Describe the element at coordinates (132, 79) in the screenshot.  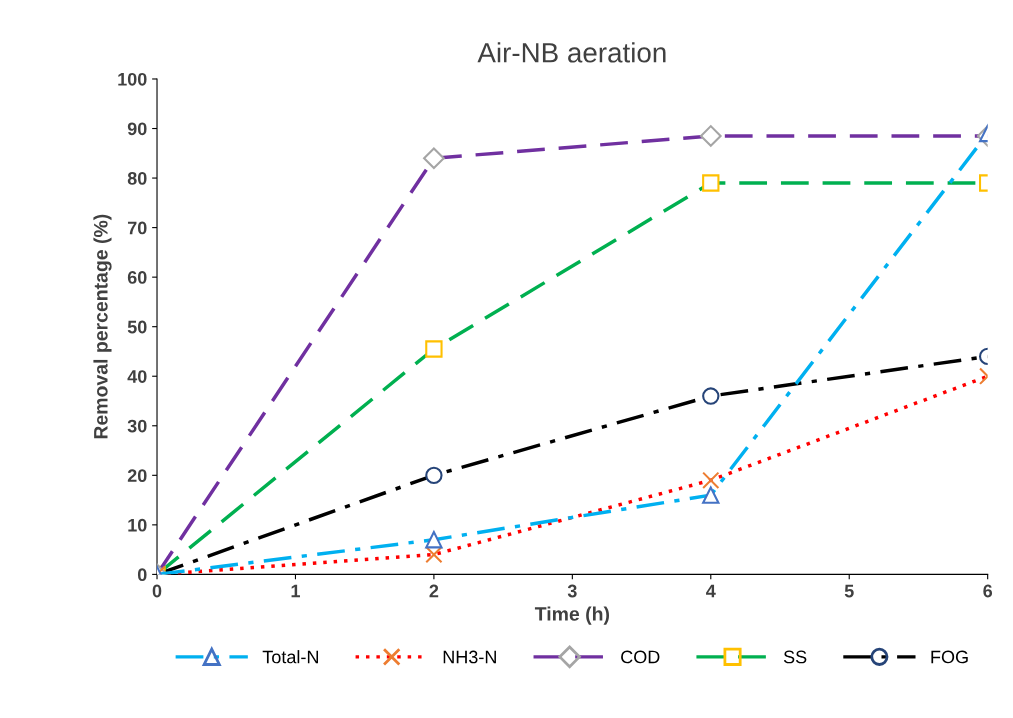
I see `y-tick-label: 100` at that location.